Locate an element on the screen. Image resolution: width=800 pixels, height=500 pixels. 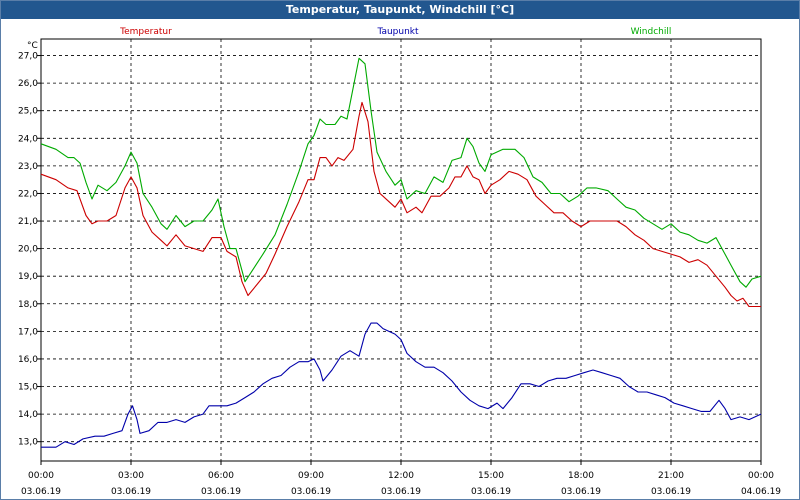
y-tick-label: 16,0 is located at coordinates (28, 360).